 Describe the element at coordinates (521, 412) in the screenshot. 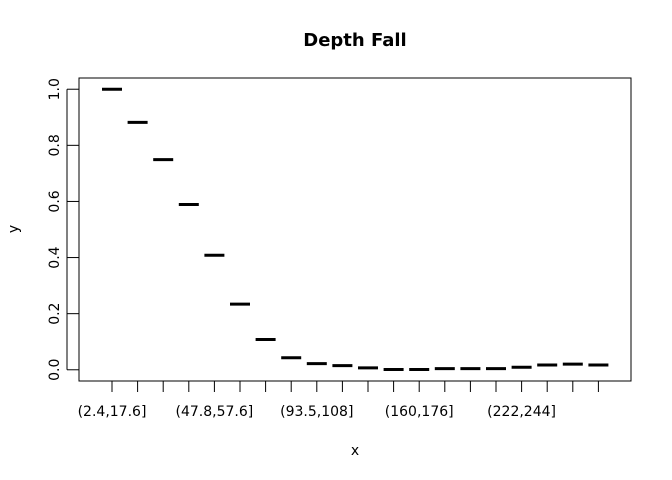

I see `x-tick-label-4: (222,244]` at that location.